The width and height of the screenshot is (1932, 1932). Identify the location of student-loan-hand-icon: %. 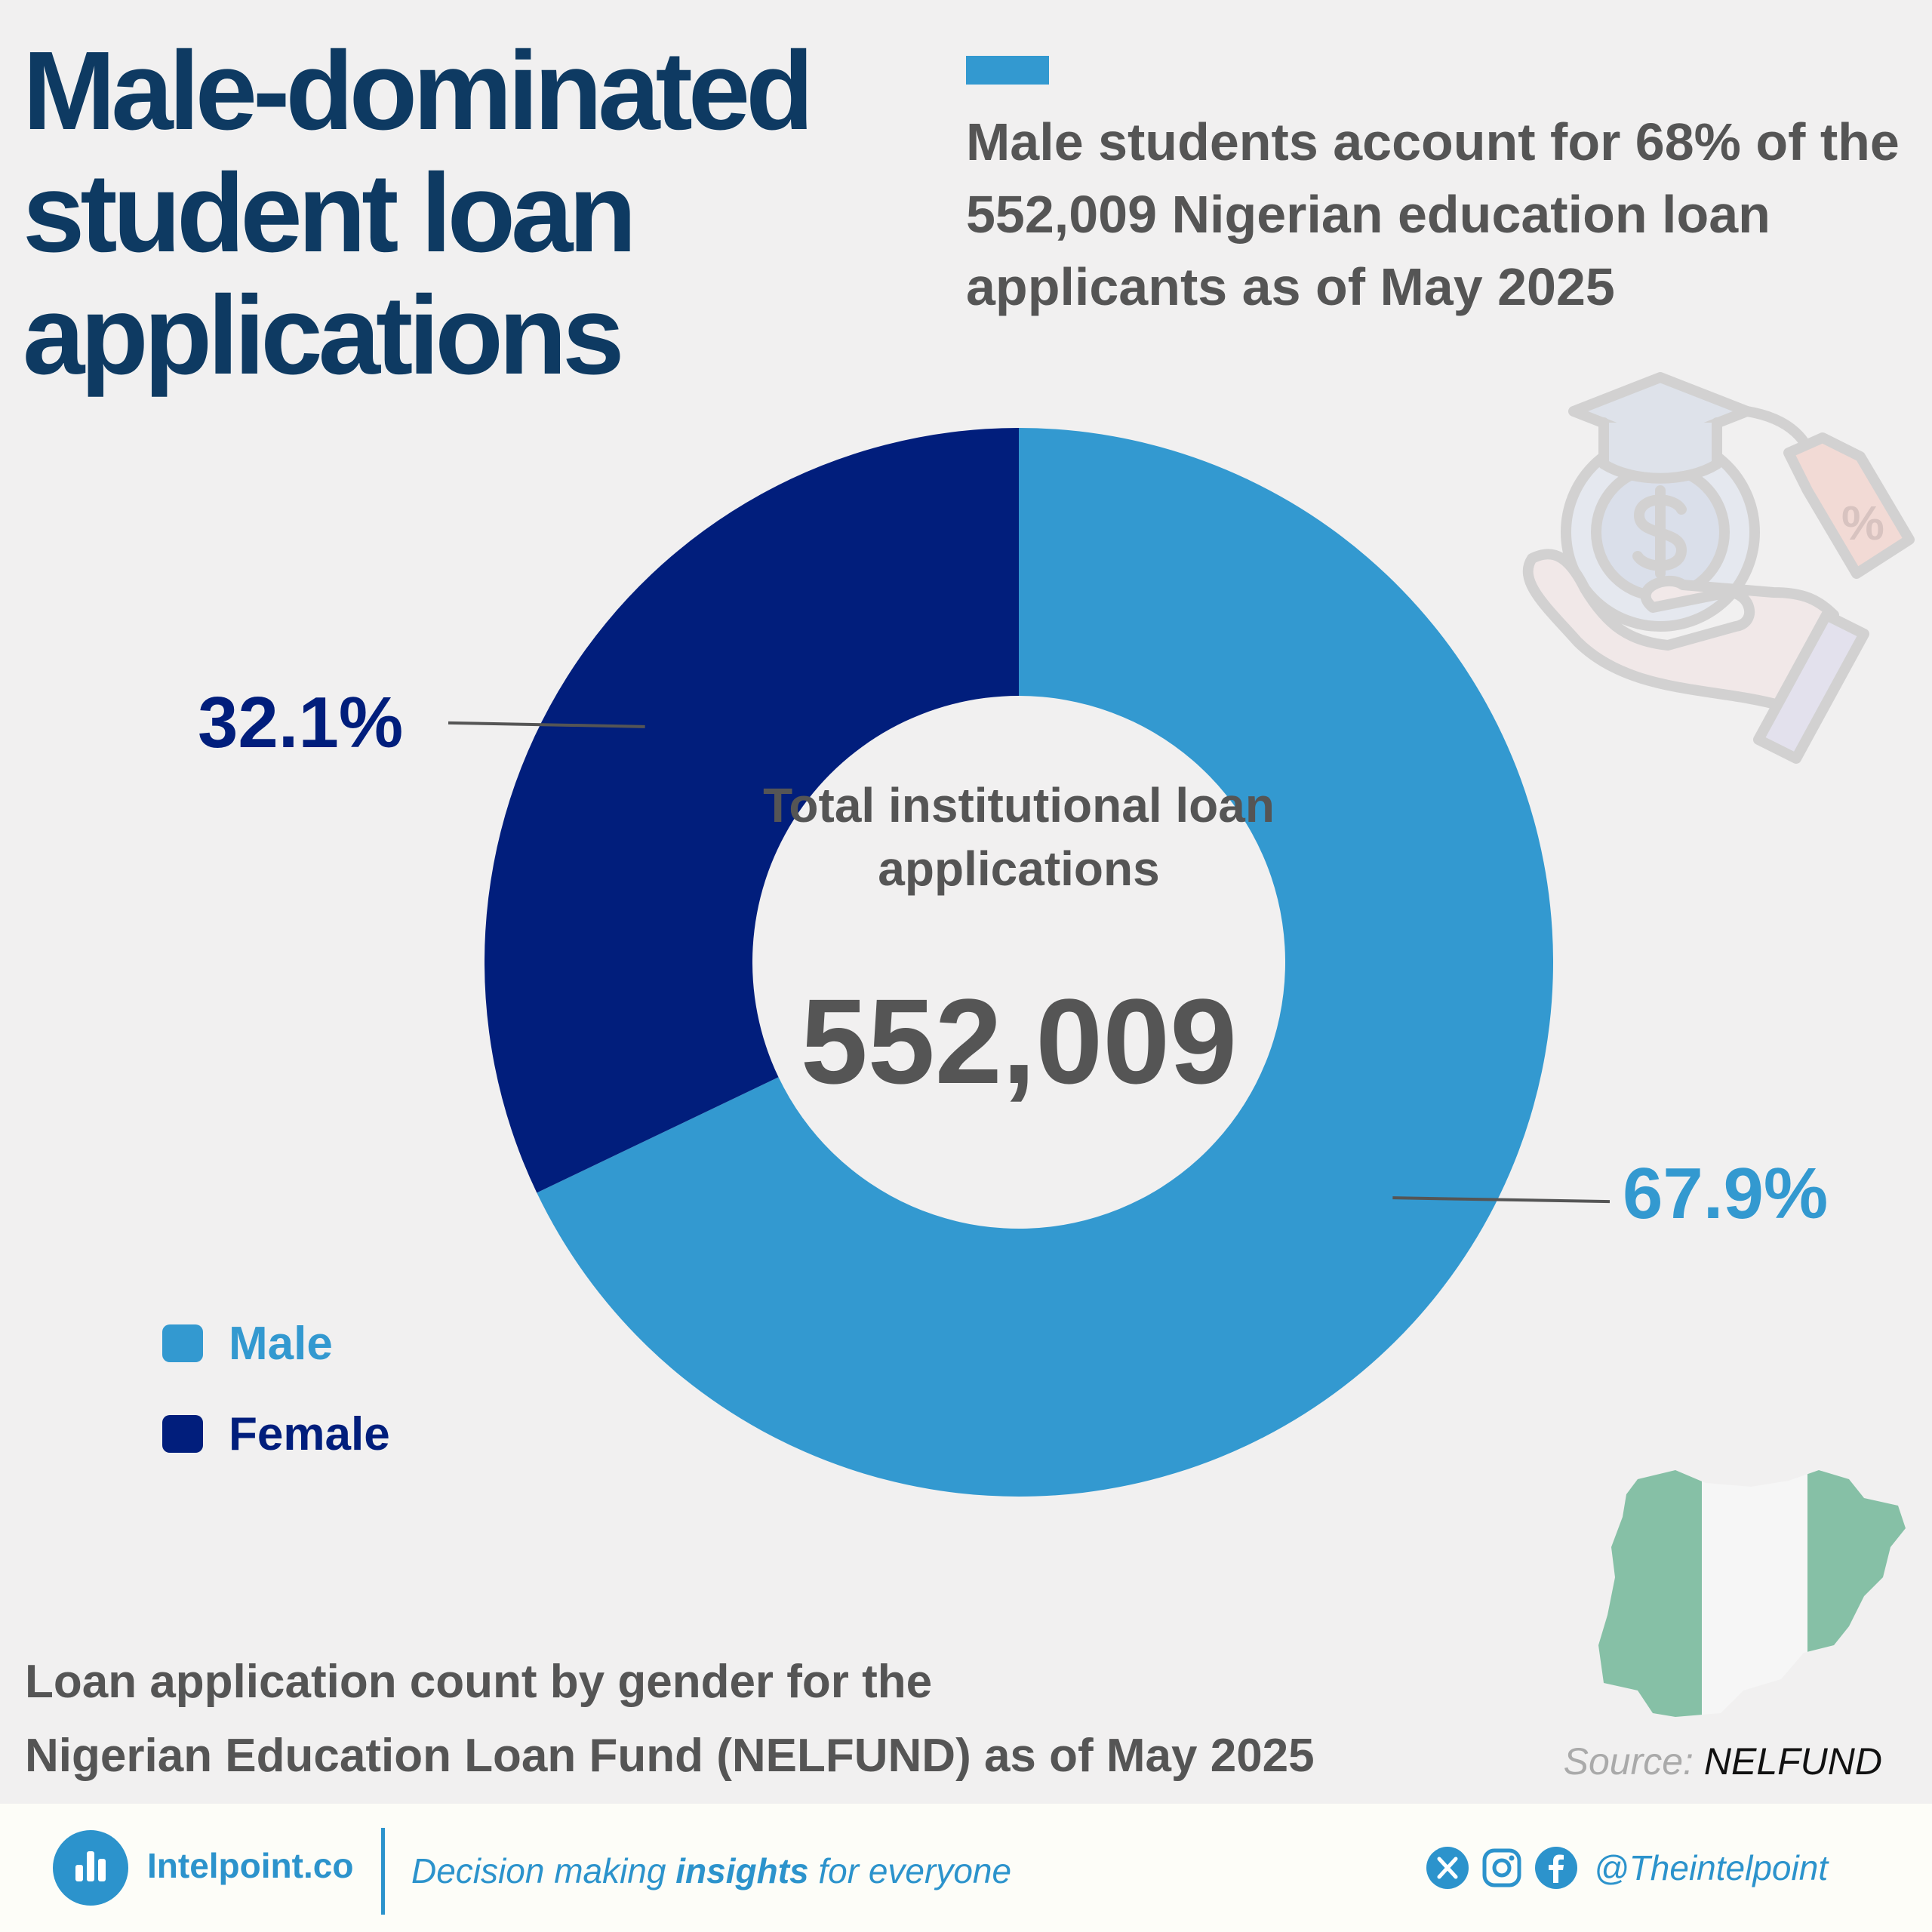
(1718, 568).